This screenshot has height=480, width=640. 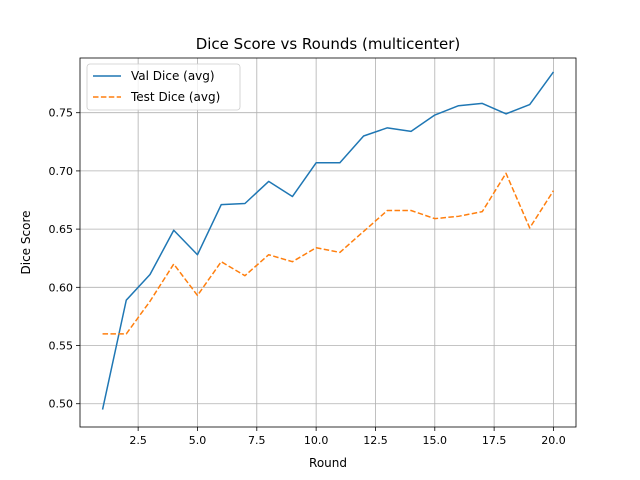 I want to click on legend-box, so click(x=163, y=87).